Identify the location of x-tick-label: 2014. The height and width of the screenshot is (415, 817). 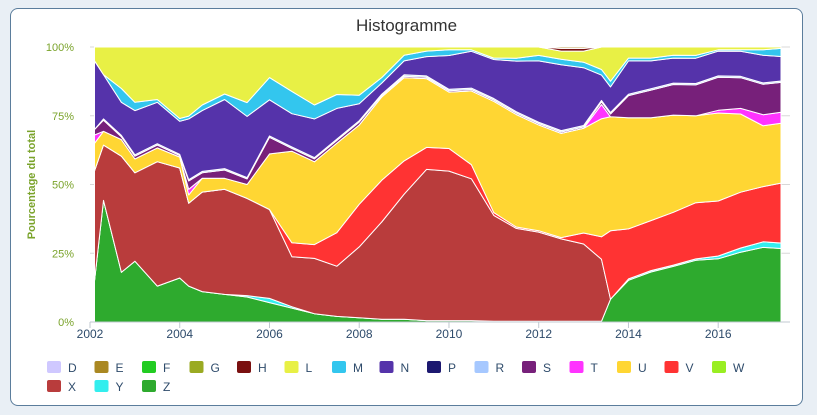
(628, 334).